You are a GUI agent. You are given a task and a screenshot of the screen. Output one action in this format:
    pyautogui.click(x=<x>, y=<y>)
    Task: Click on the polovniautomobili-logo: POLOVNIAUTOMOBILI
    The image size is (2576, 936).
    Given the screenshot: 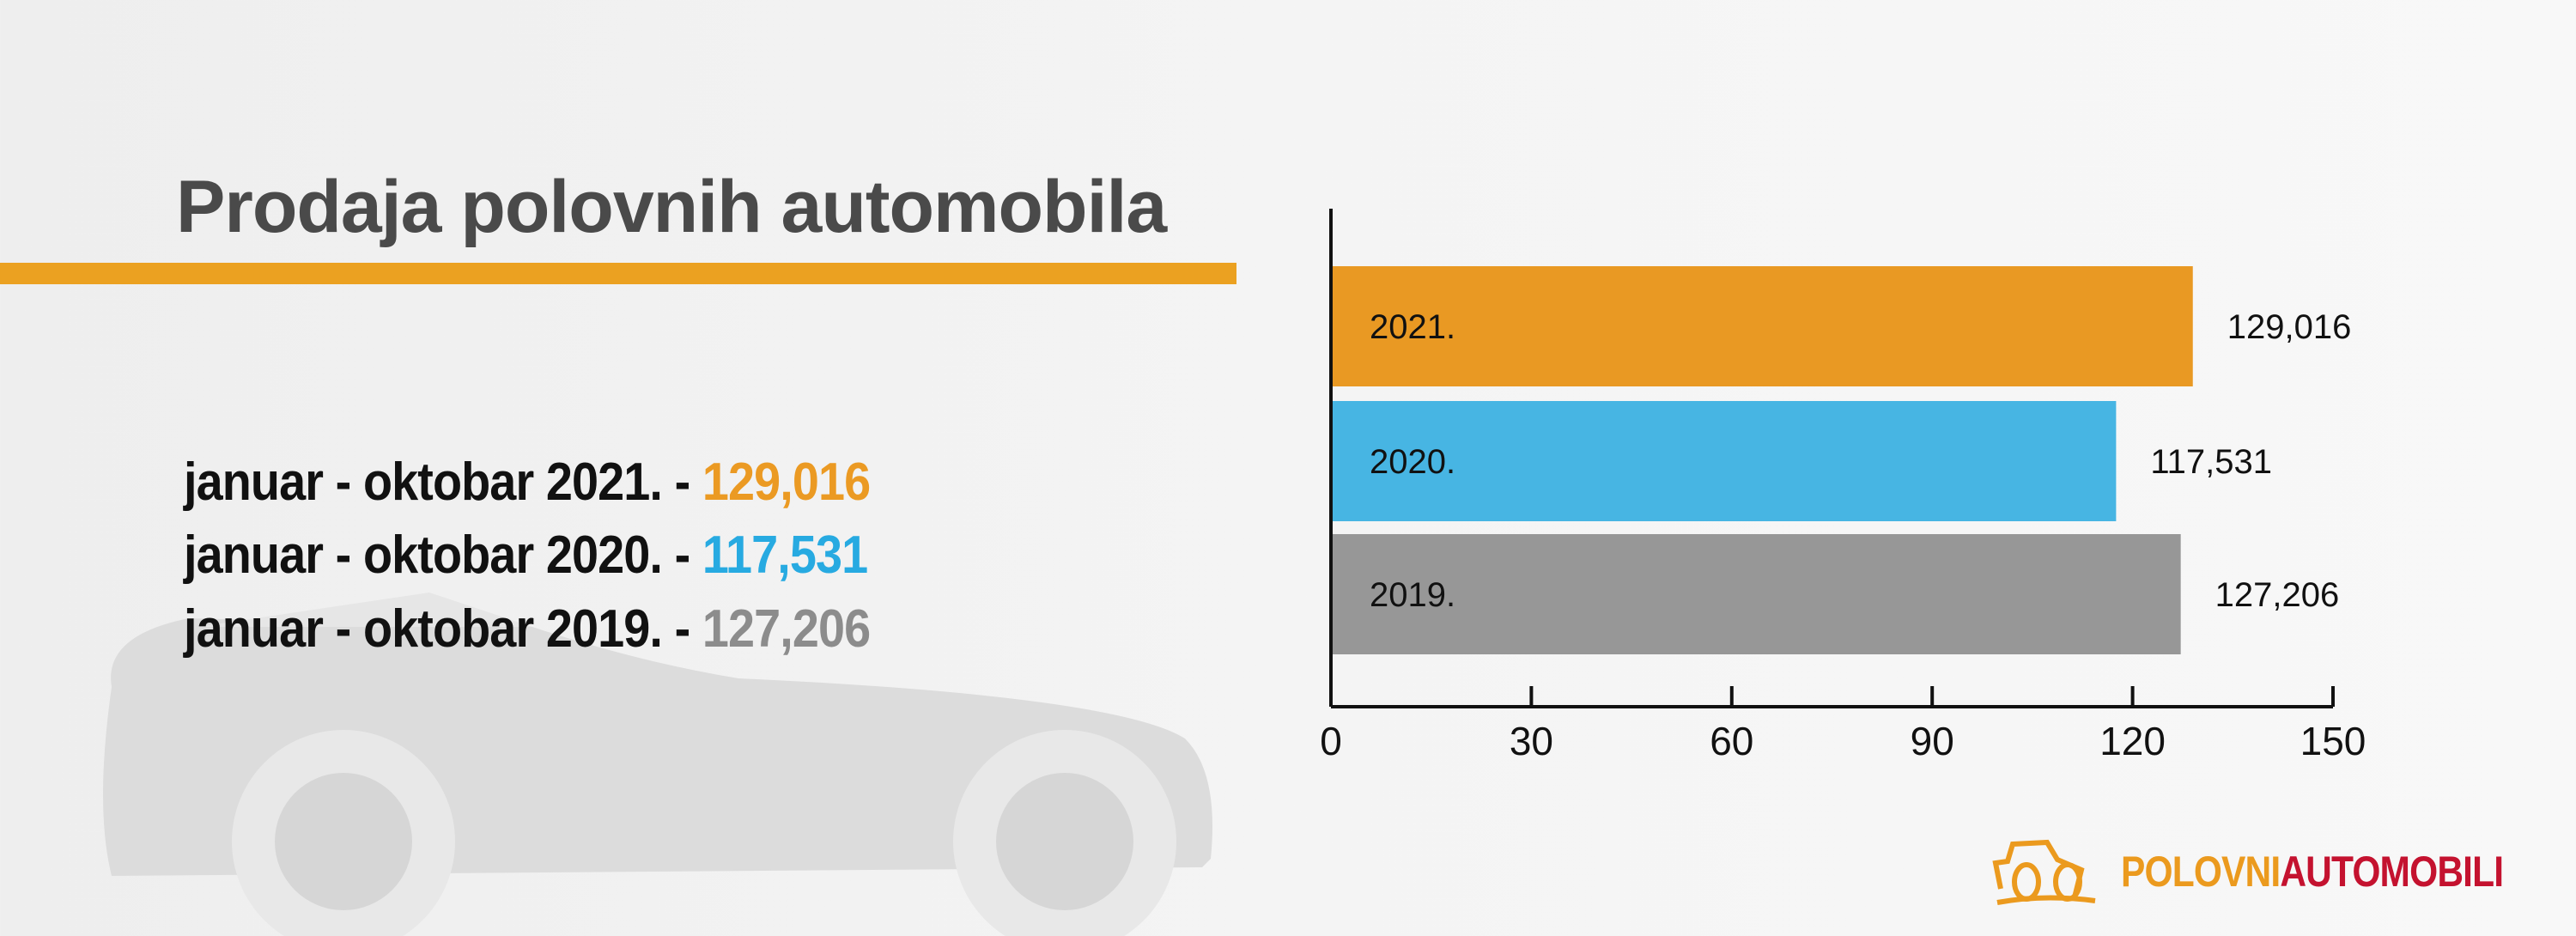 What is the action you would take?
    pyautogui.click(x=2281, y=872)
    